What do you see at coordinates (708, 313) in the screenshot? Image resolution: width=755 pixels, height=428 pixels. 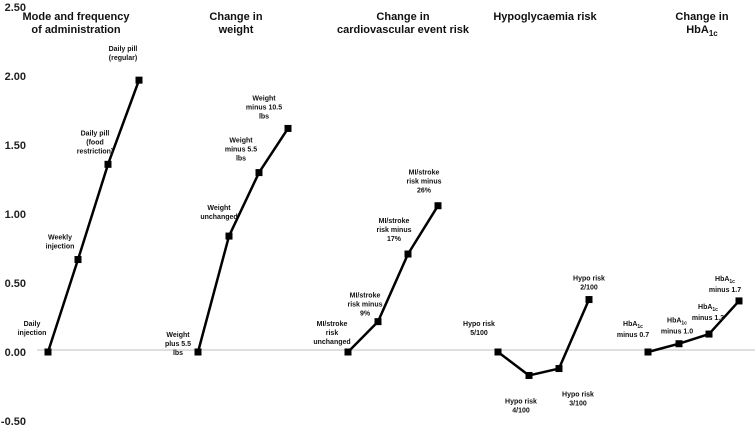 I see `data-point-label: HbA1c minus 1.3` at bounding box center [708, 313].